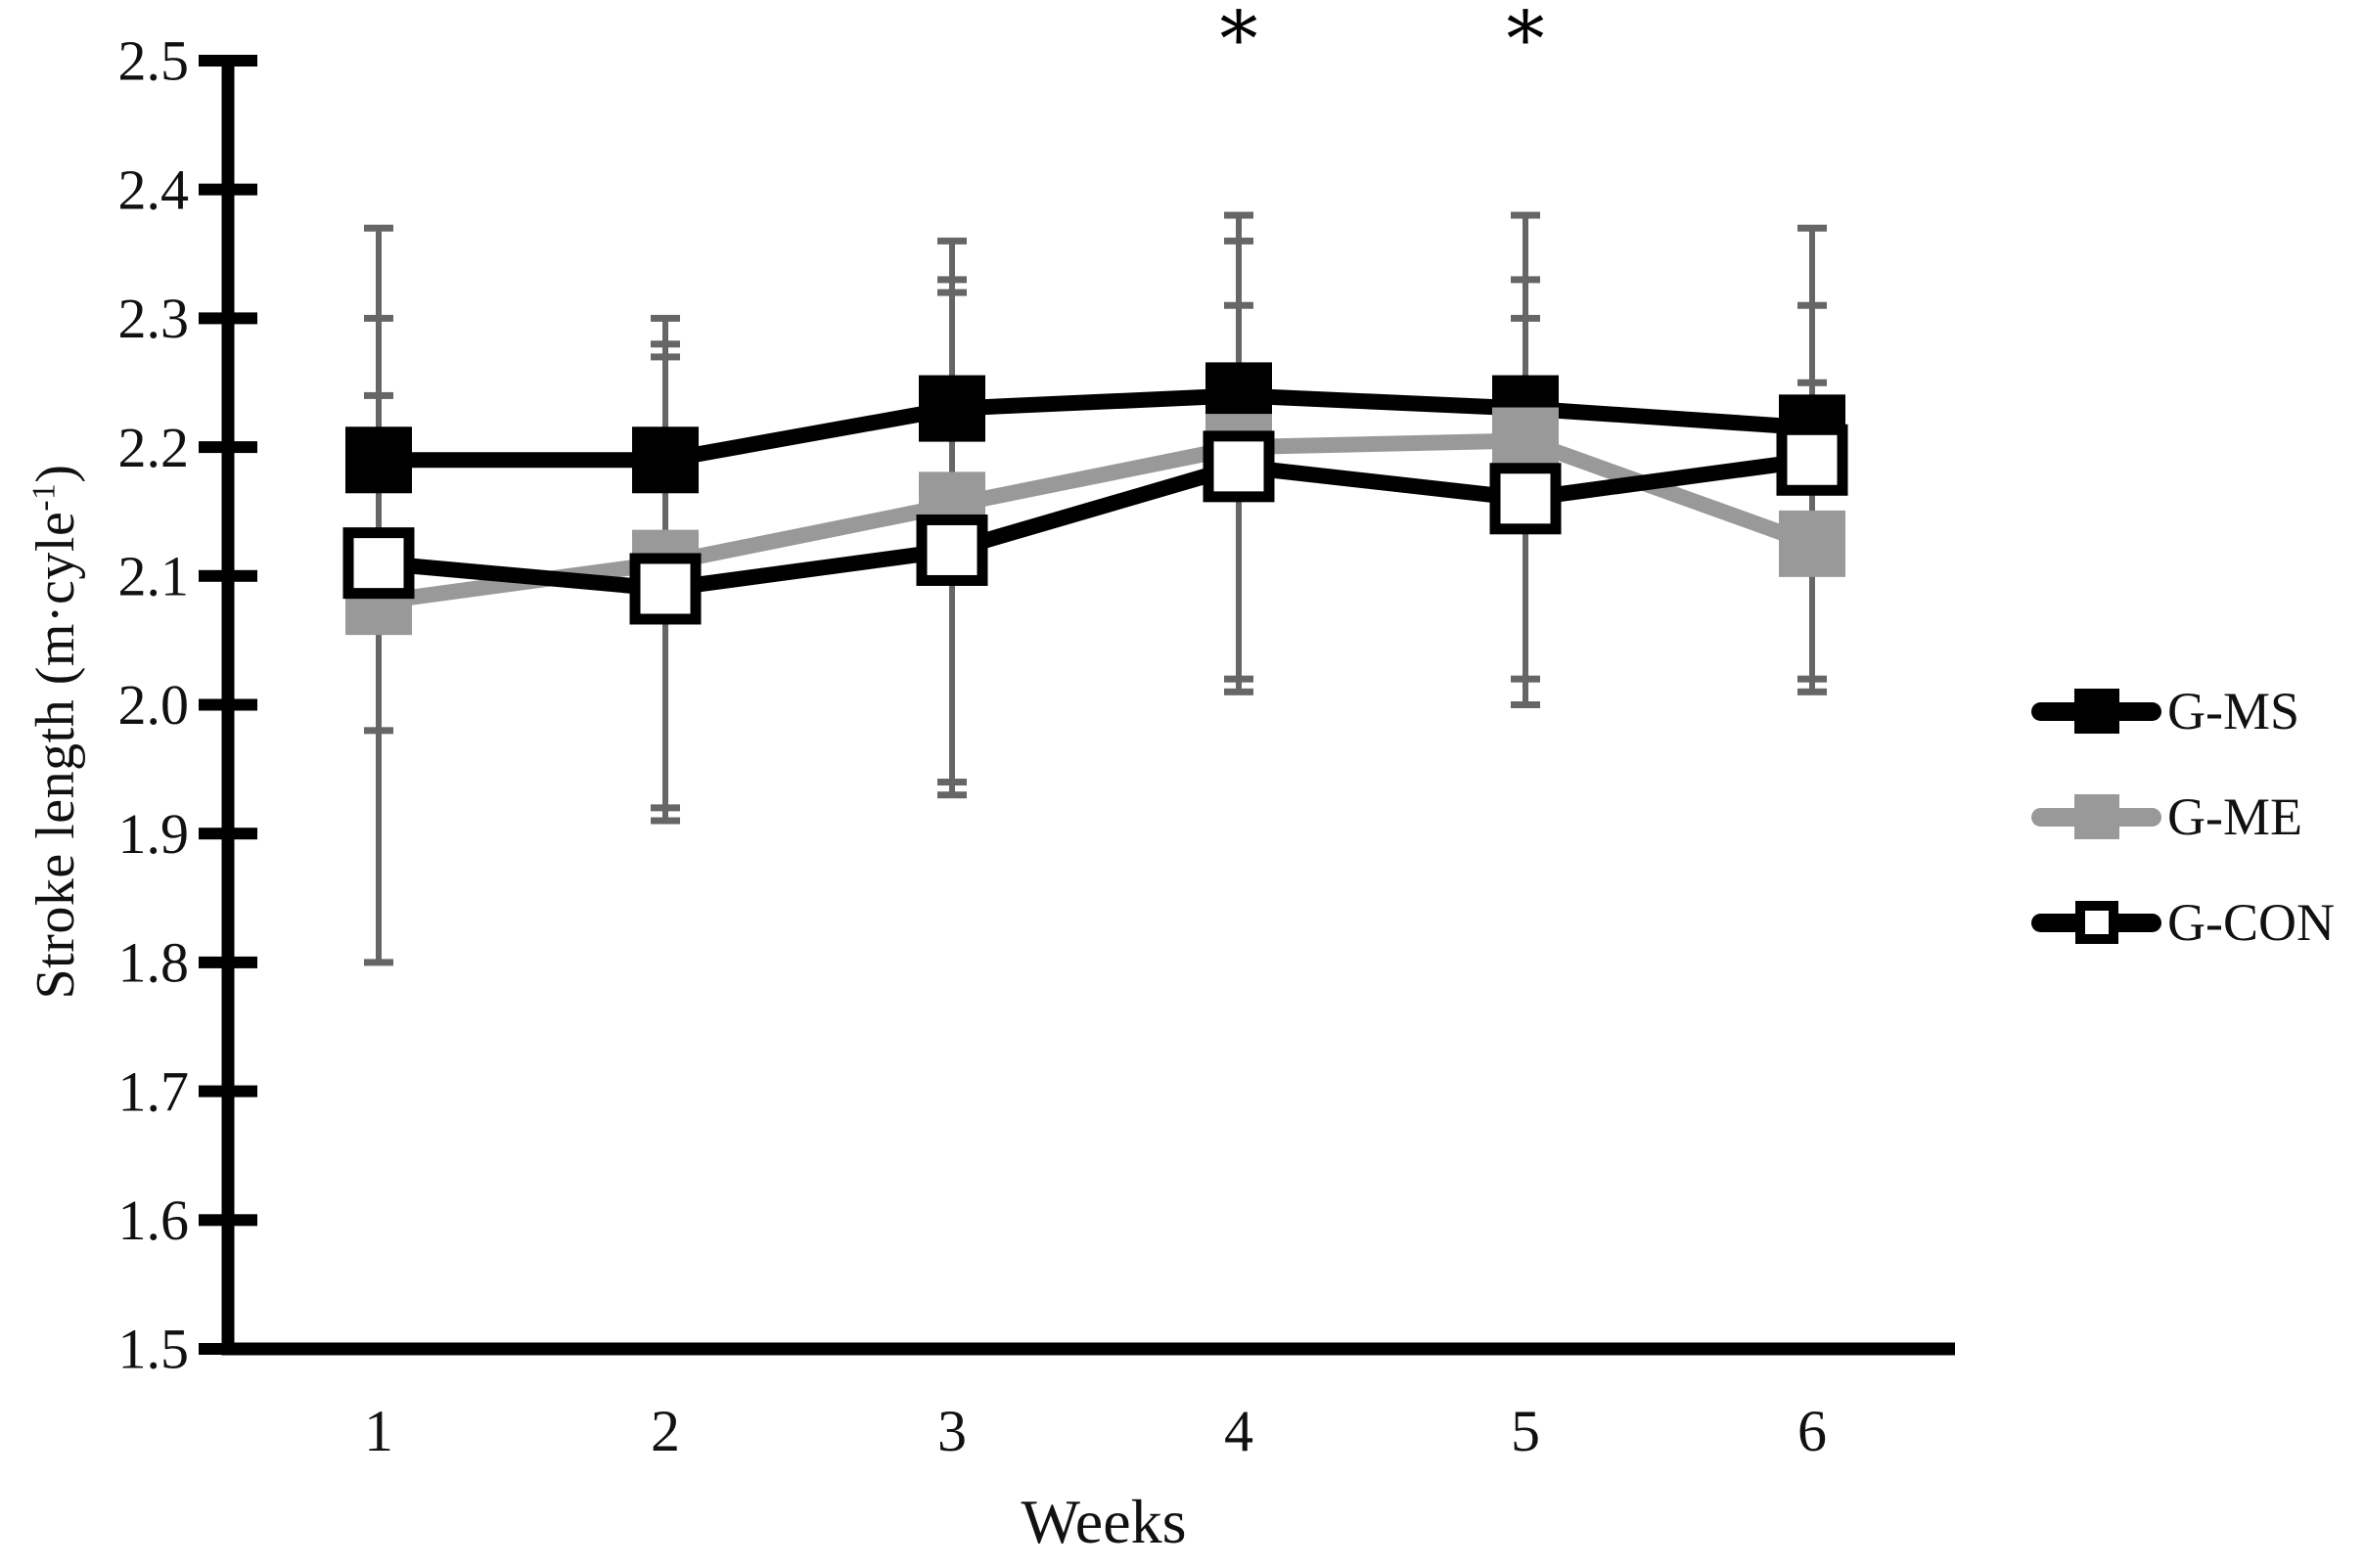 The image size is (2364, 1568). I want to click on y-tick-label: 2.0, so click(154, 705).